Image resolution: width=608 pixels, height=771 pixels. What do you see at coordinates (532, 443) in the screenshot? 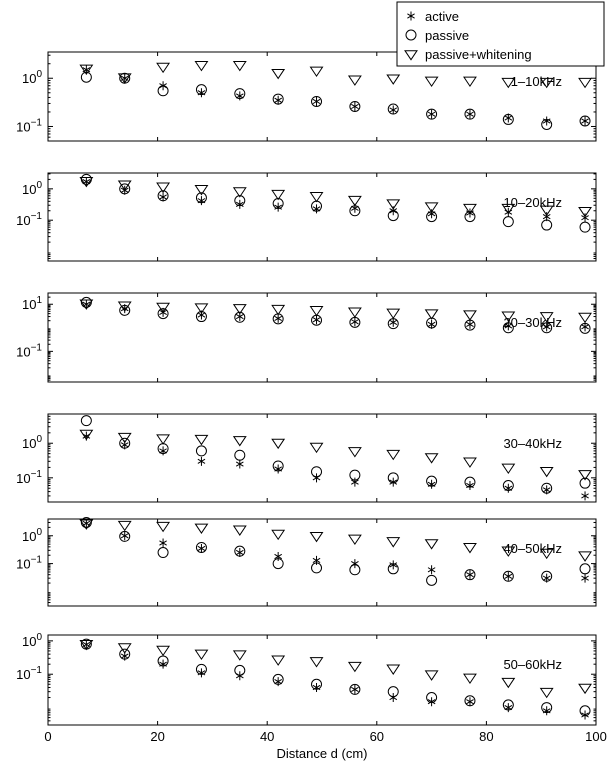
I see `panel-label: 30–40kHz` at bounding box center [532, 443].